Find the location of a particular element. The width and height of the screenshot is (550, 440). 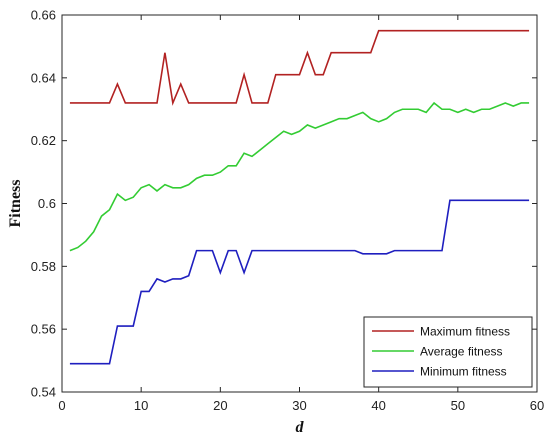

legend-label: Maximum fitness is located at coordinates (465, 332).